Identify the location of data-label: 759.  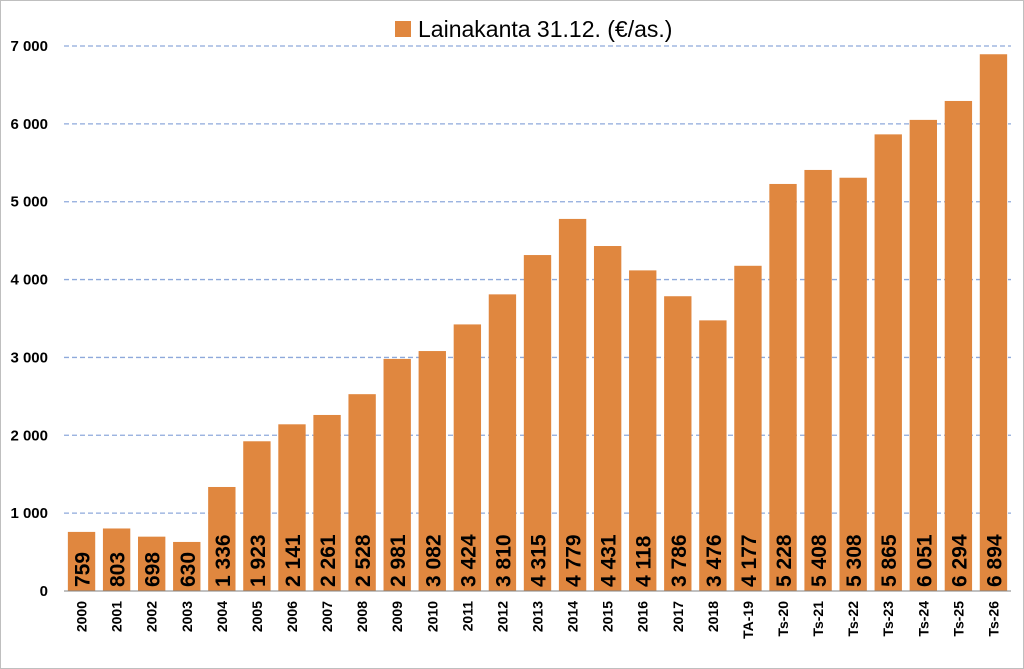
(83, 569).